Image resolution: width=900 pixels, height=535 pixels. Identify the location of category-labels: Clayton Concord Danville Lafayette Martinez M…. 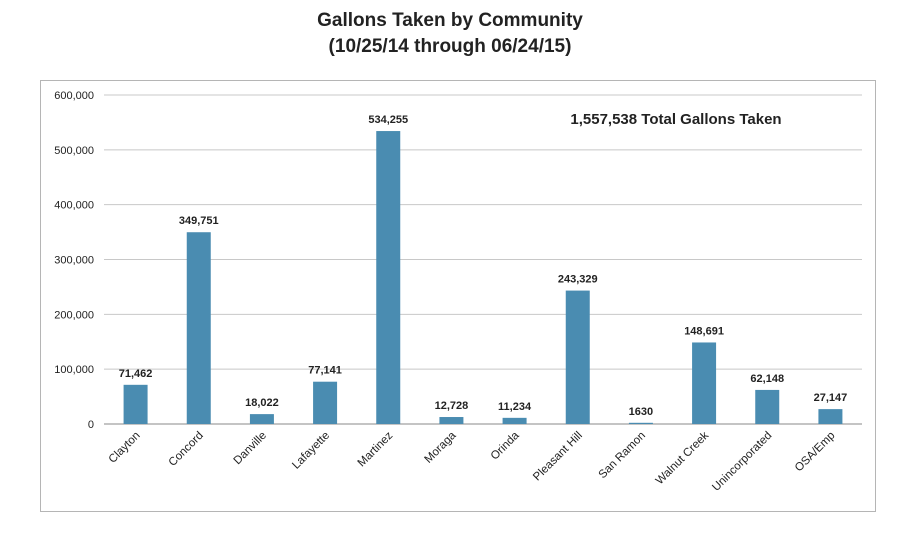
(472, 461).